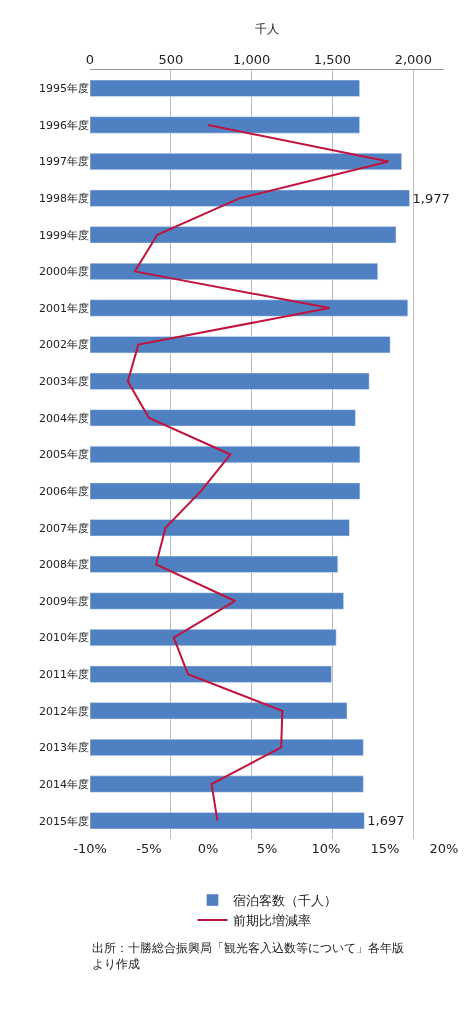  What do you see at coordinates (64, 308) in the screenshot?
I see `y-tick-label: 2001年度` at bounding box center [64, 308].